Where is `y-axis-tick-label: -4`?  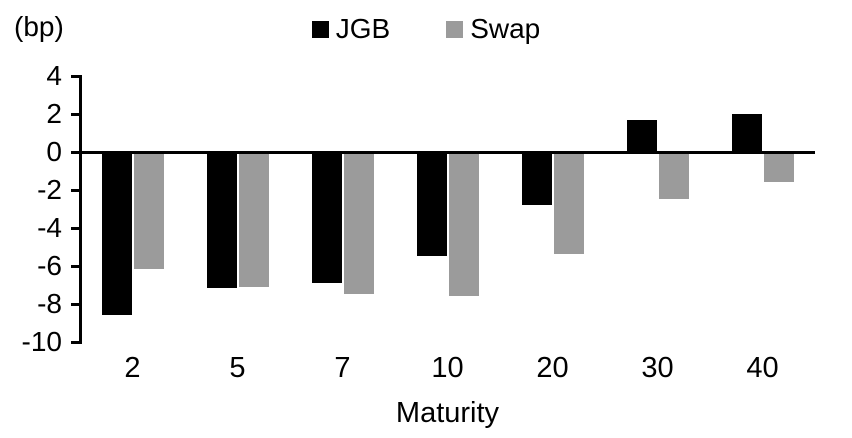 y-axis-tick-label: -4 is located at coordinates (49, 227).